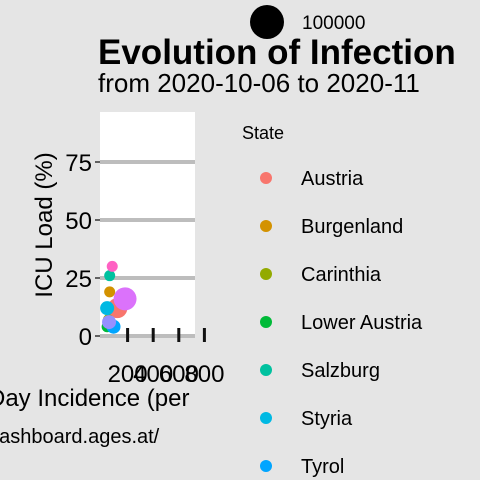 This screenshot has width=480, height=480. I want to click on size-legend-label: 100000, so click(333, 23).